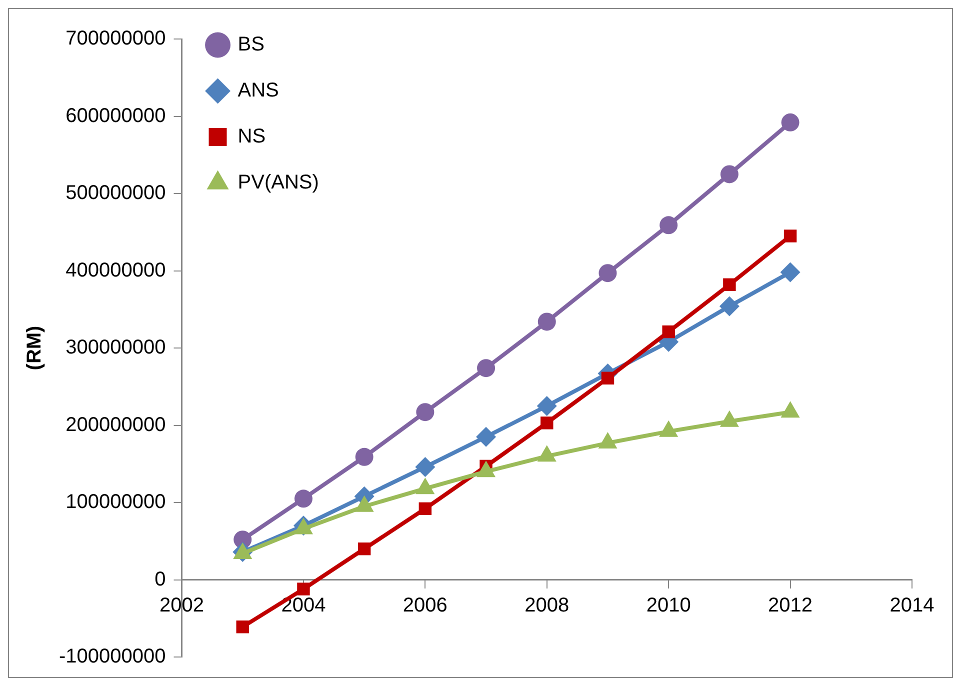 The width and height of the screenshot is (963, 688). What do you see at coordinates (547, 605) in the screenshot?
I see `x-tick-label: 2008` at bounding box center [547, 605].